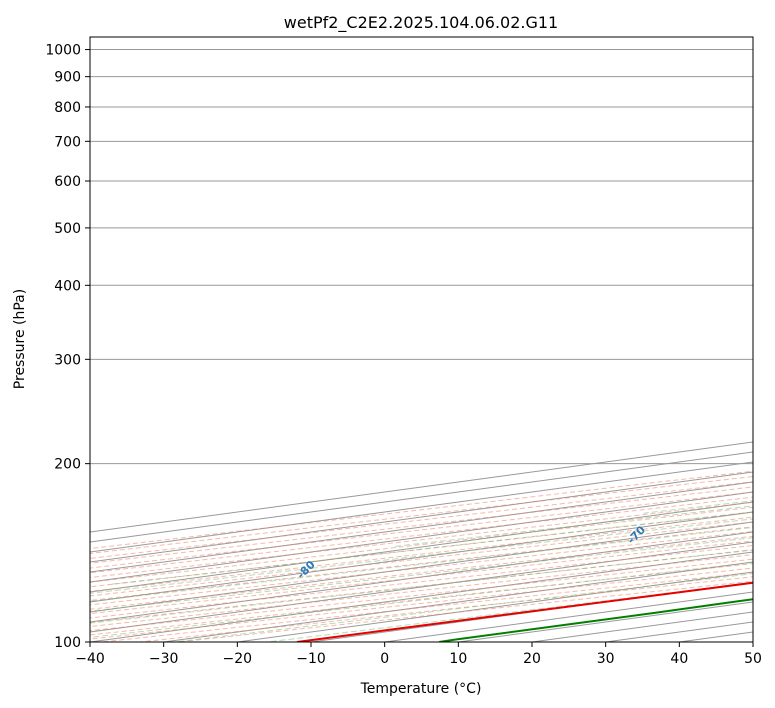 The image size is (775, 708). Describe the element at coordinates (418, 654) in the screenshot. I see `x-axis: −40 −30 −20 −10 0 10 20 30 40 50` at that location.